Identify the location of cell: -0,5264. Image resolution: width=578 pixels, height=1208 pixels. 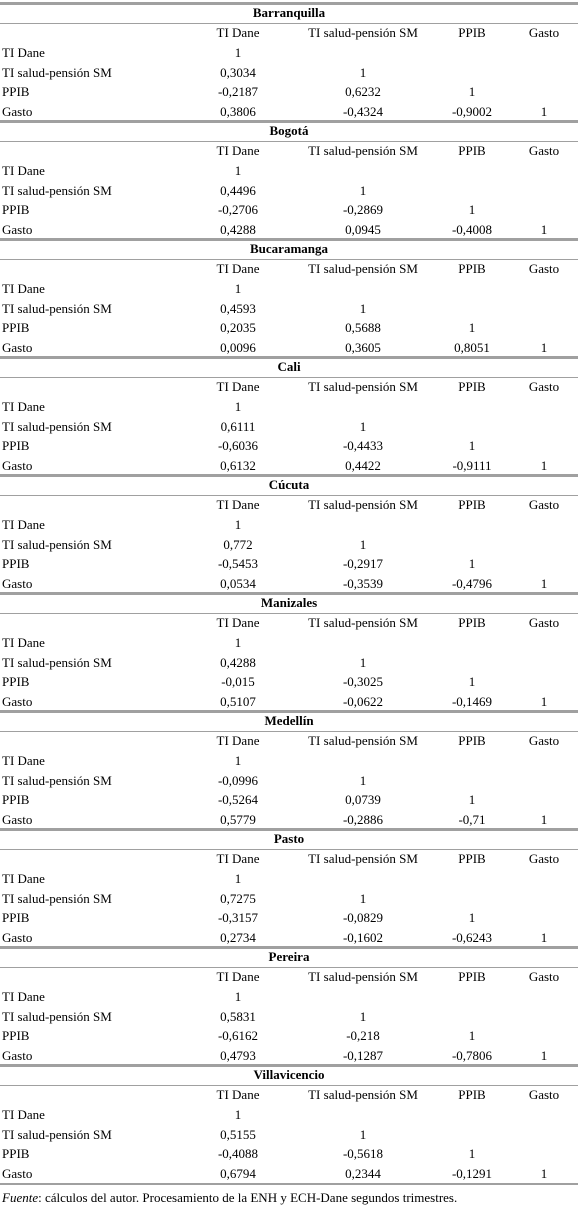
(238, 799).